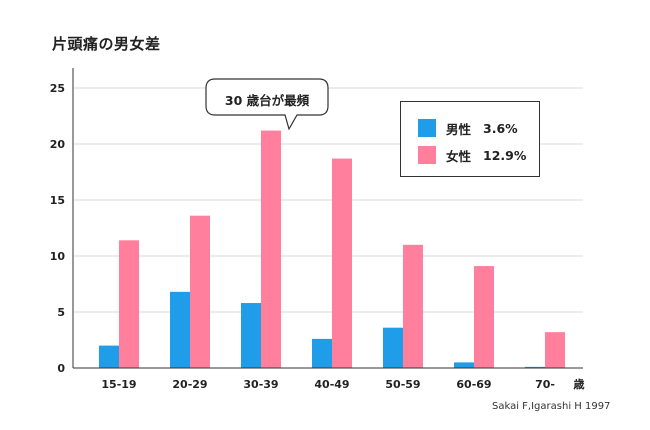 This screenshot has height=430, width=650. Describe the element at coordinates (58, 144) in the screenshot. I see `y-tick-label: 20` at that location.